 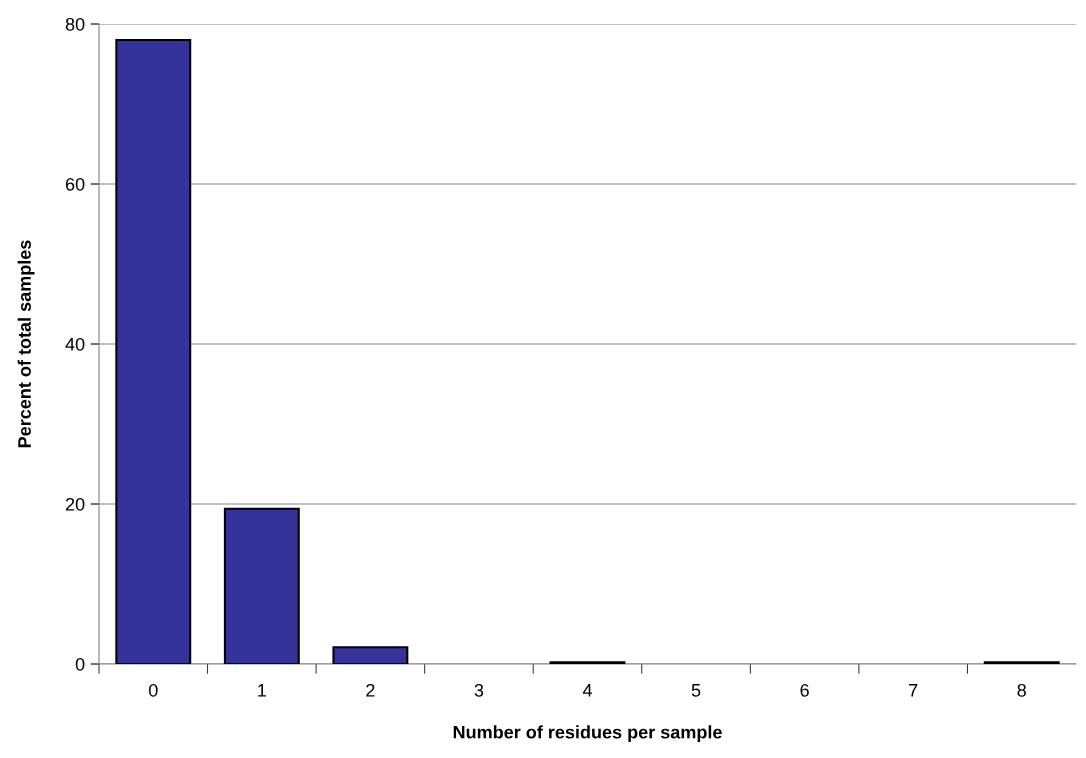 I want to click on y-tick-label: 80, so click(x=75, y=24).